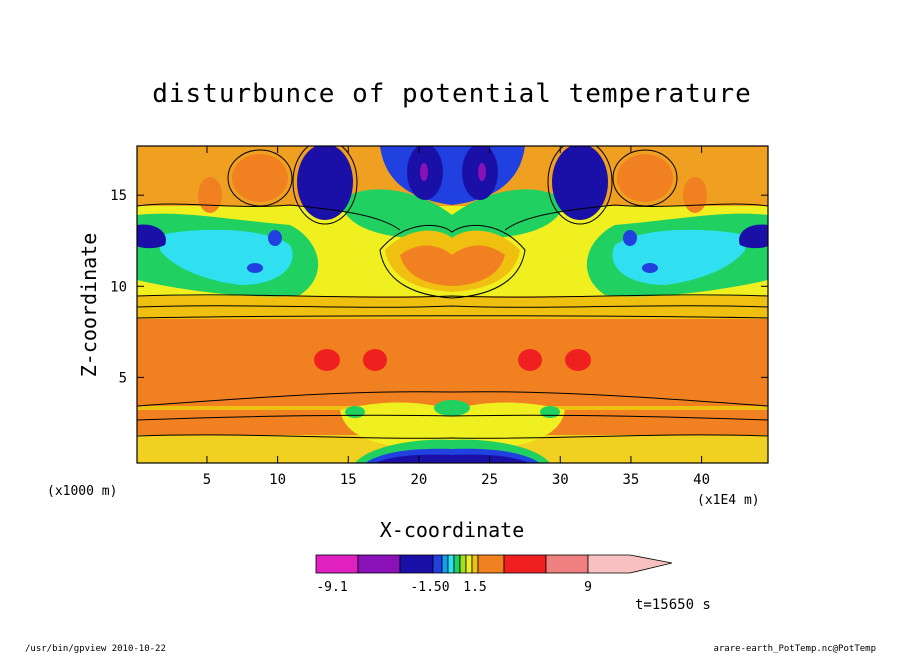 The height and width of the screenshot is (654, 904). Describe the element at coordinates (82, 491) in the screenshot. I see `y-unit-label: (x1000 m)` at that location.